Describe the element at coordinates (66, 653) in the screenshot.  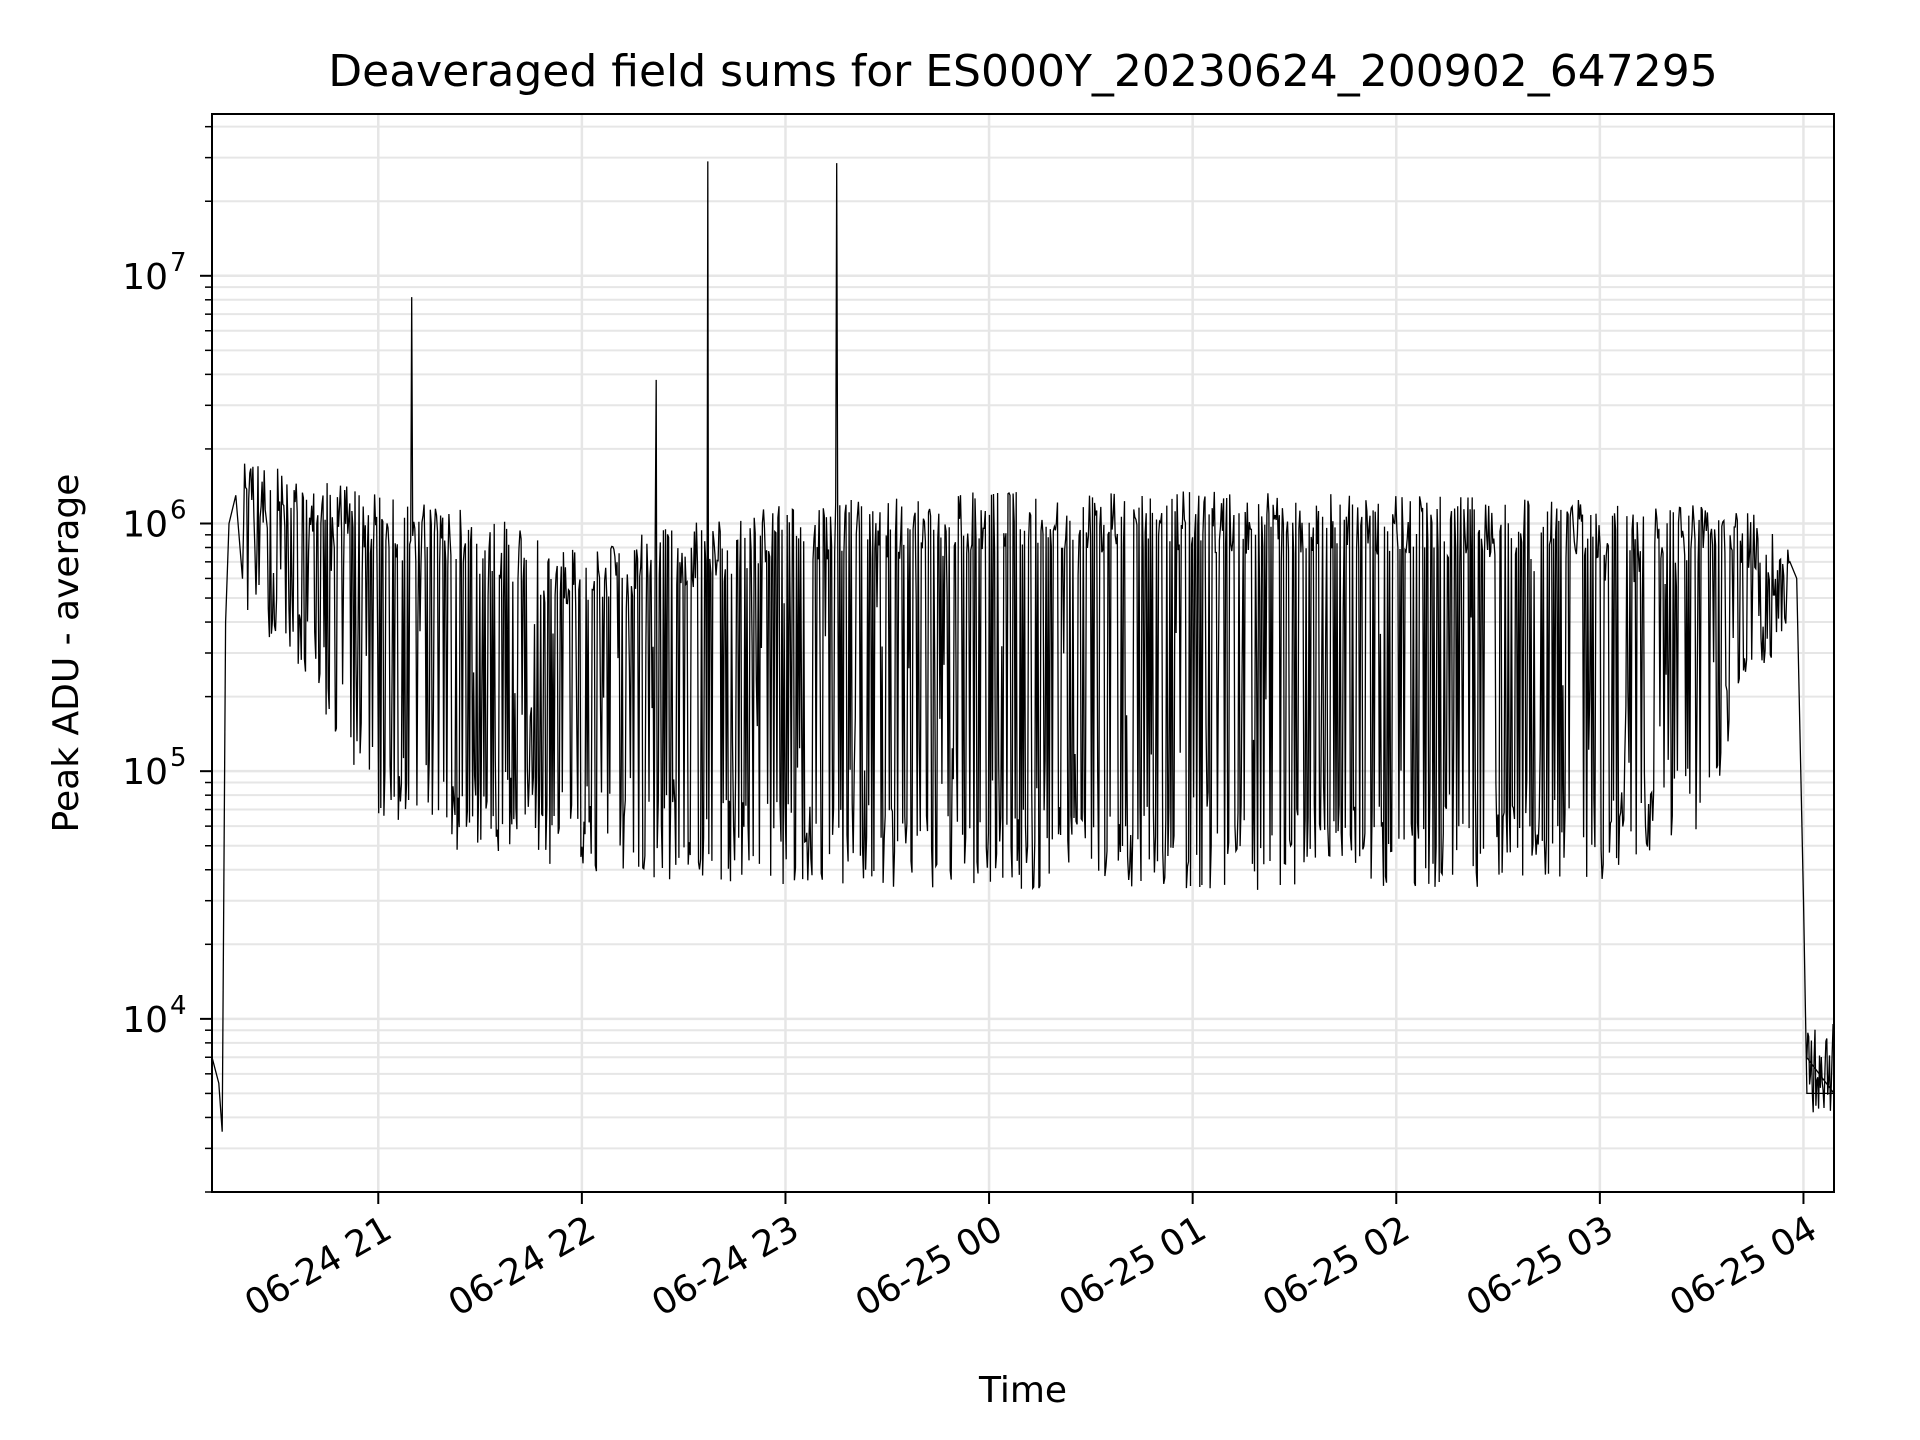
I see `y-axis-label: Peak ADU - average` at that location.